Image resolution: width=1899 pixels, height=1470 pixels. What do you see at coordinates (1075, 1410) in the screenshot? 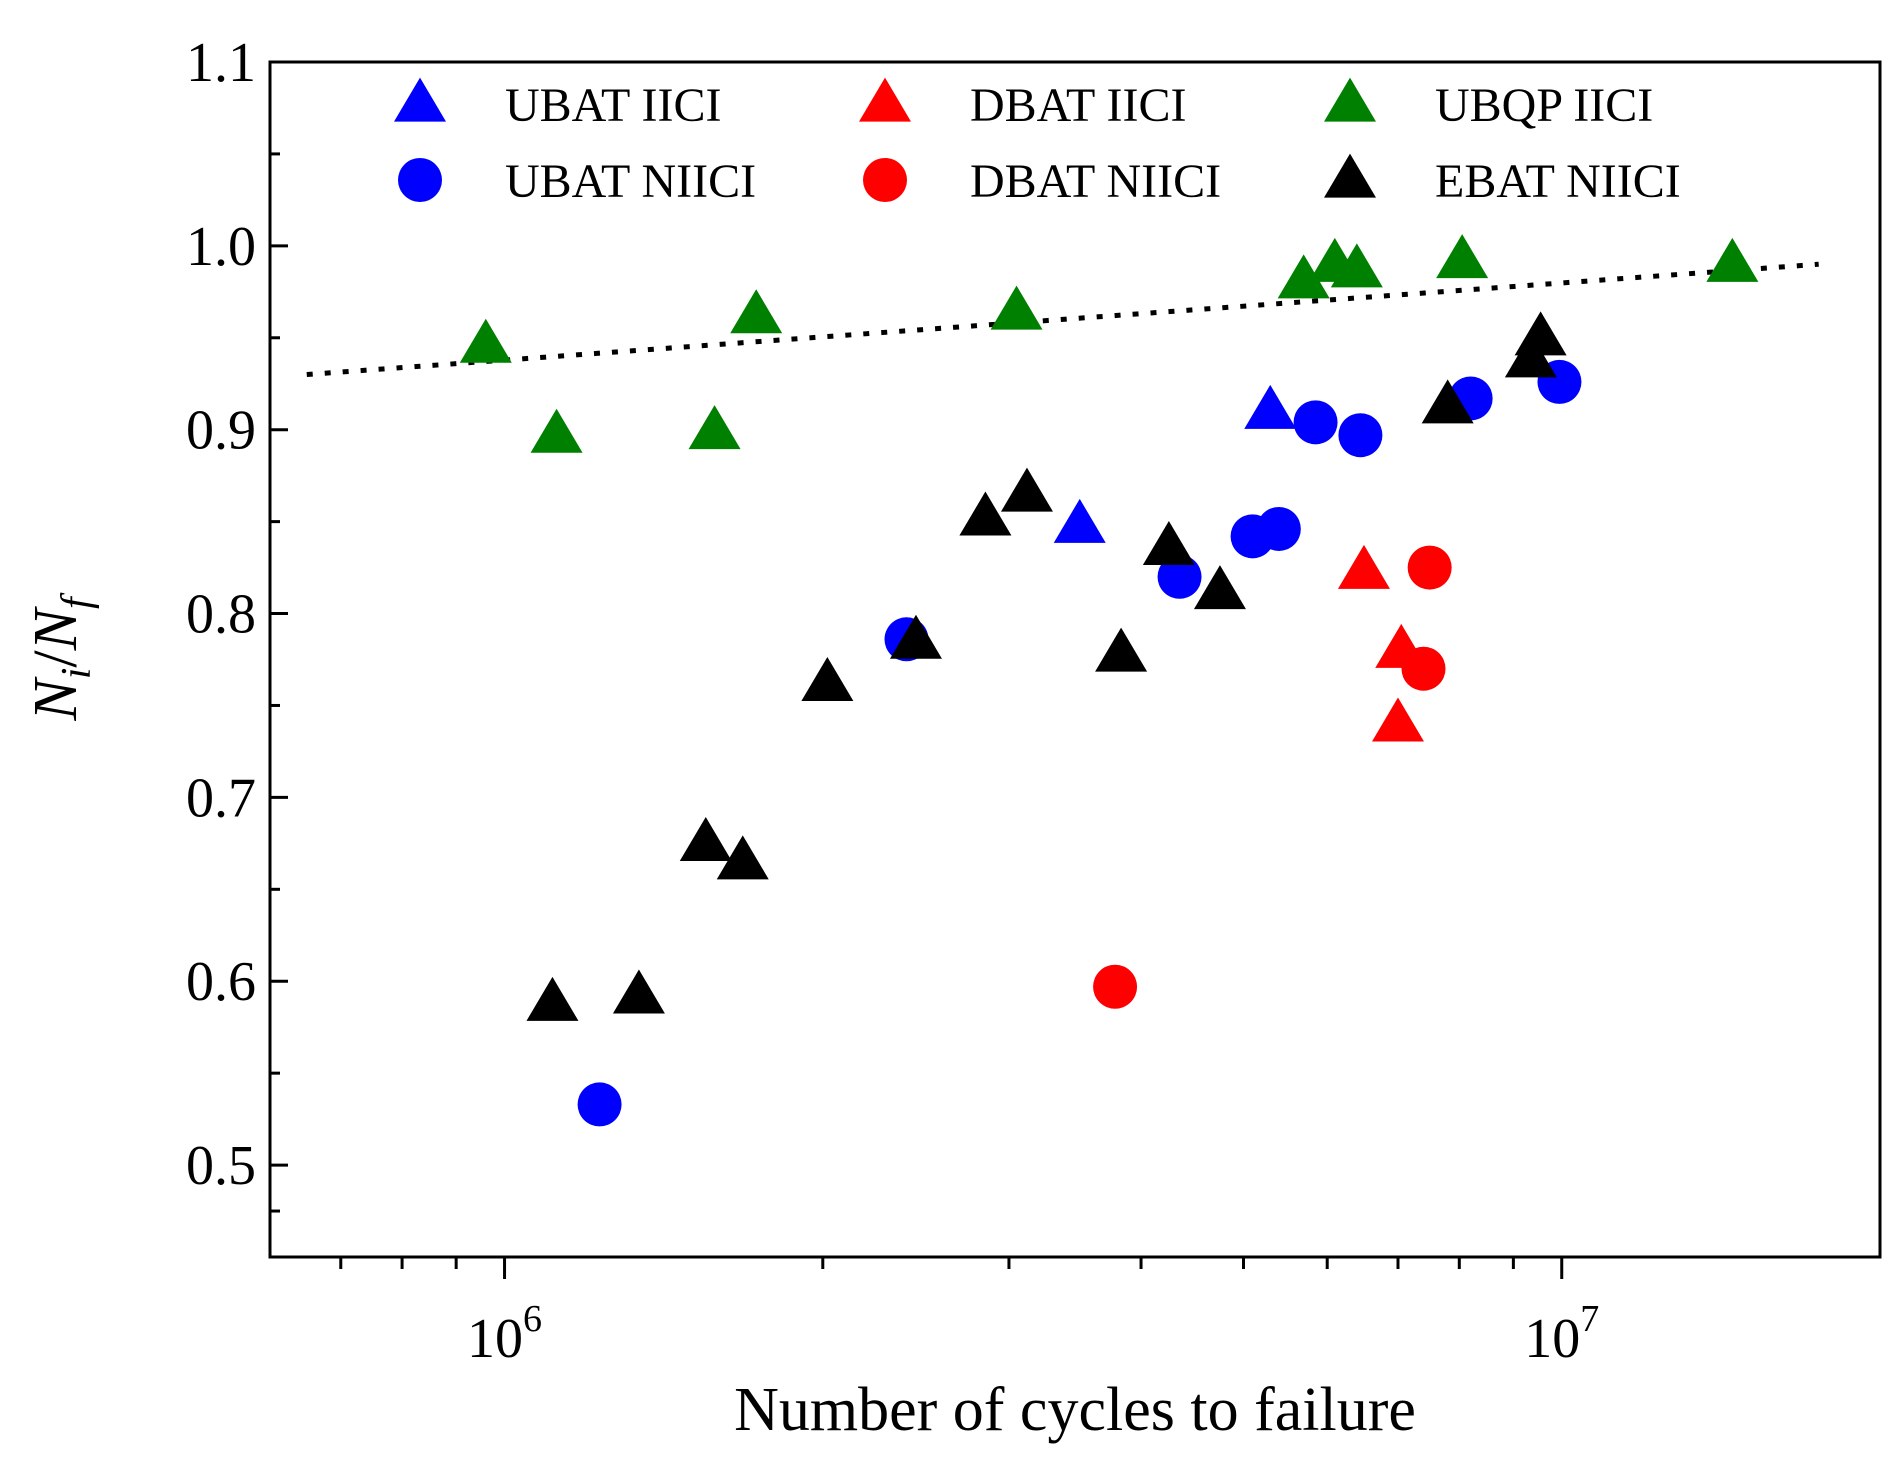
I see `x-axis-label: Number of cycles to failure` at bounding box center [1075, 1410].